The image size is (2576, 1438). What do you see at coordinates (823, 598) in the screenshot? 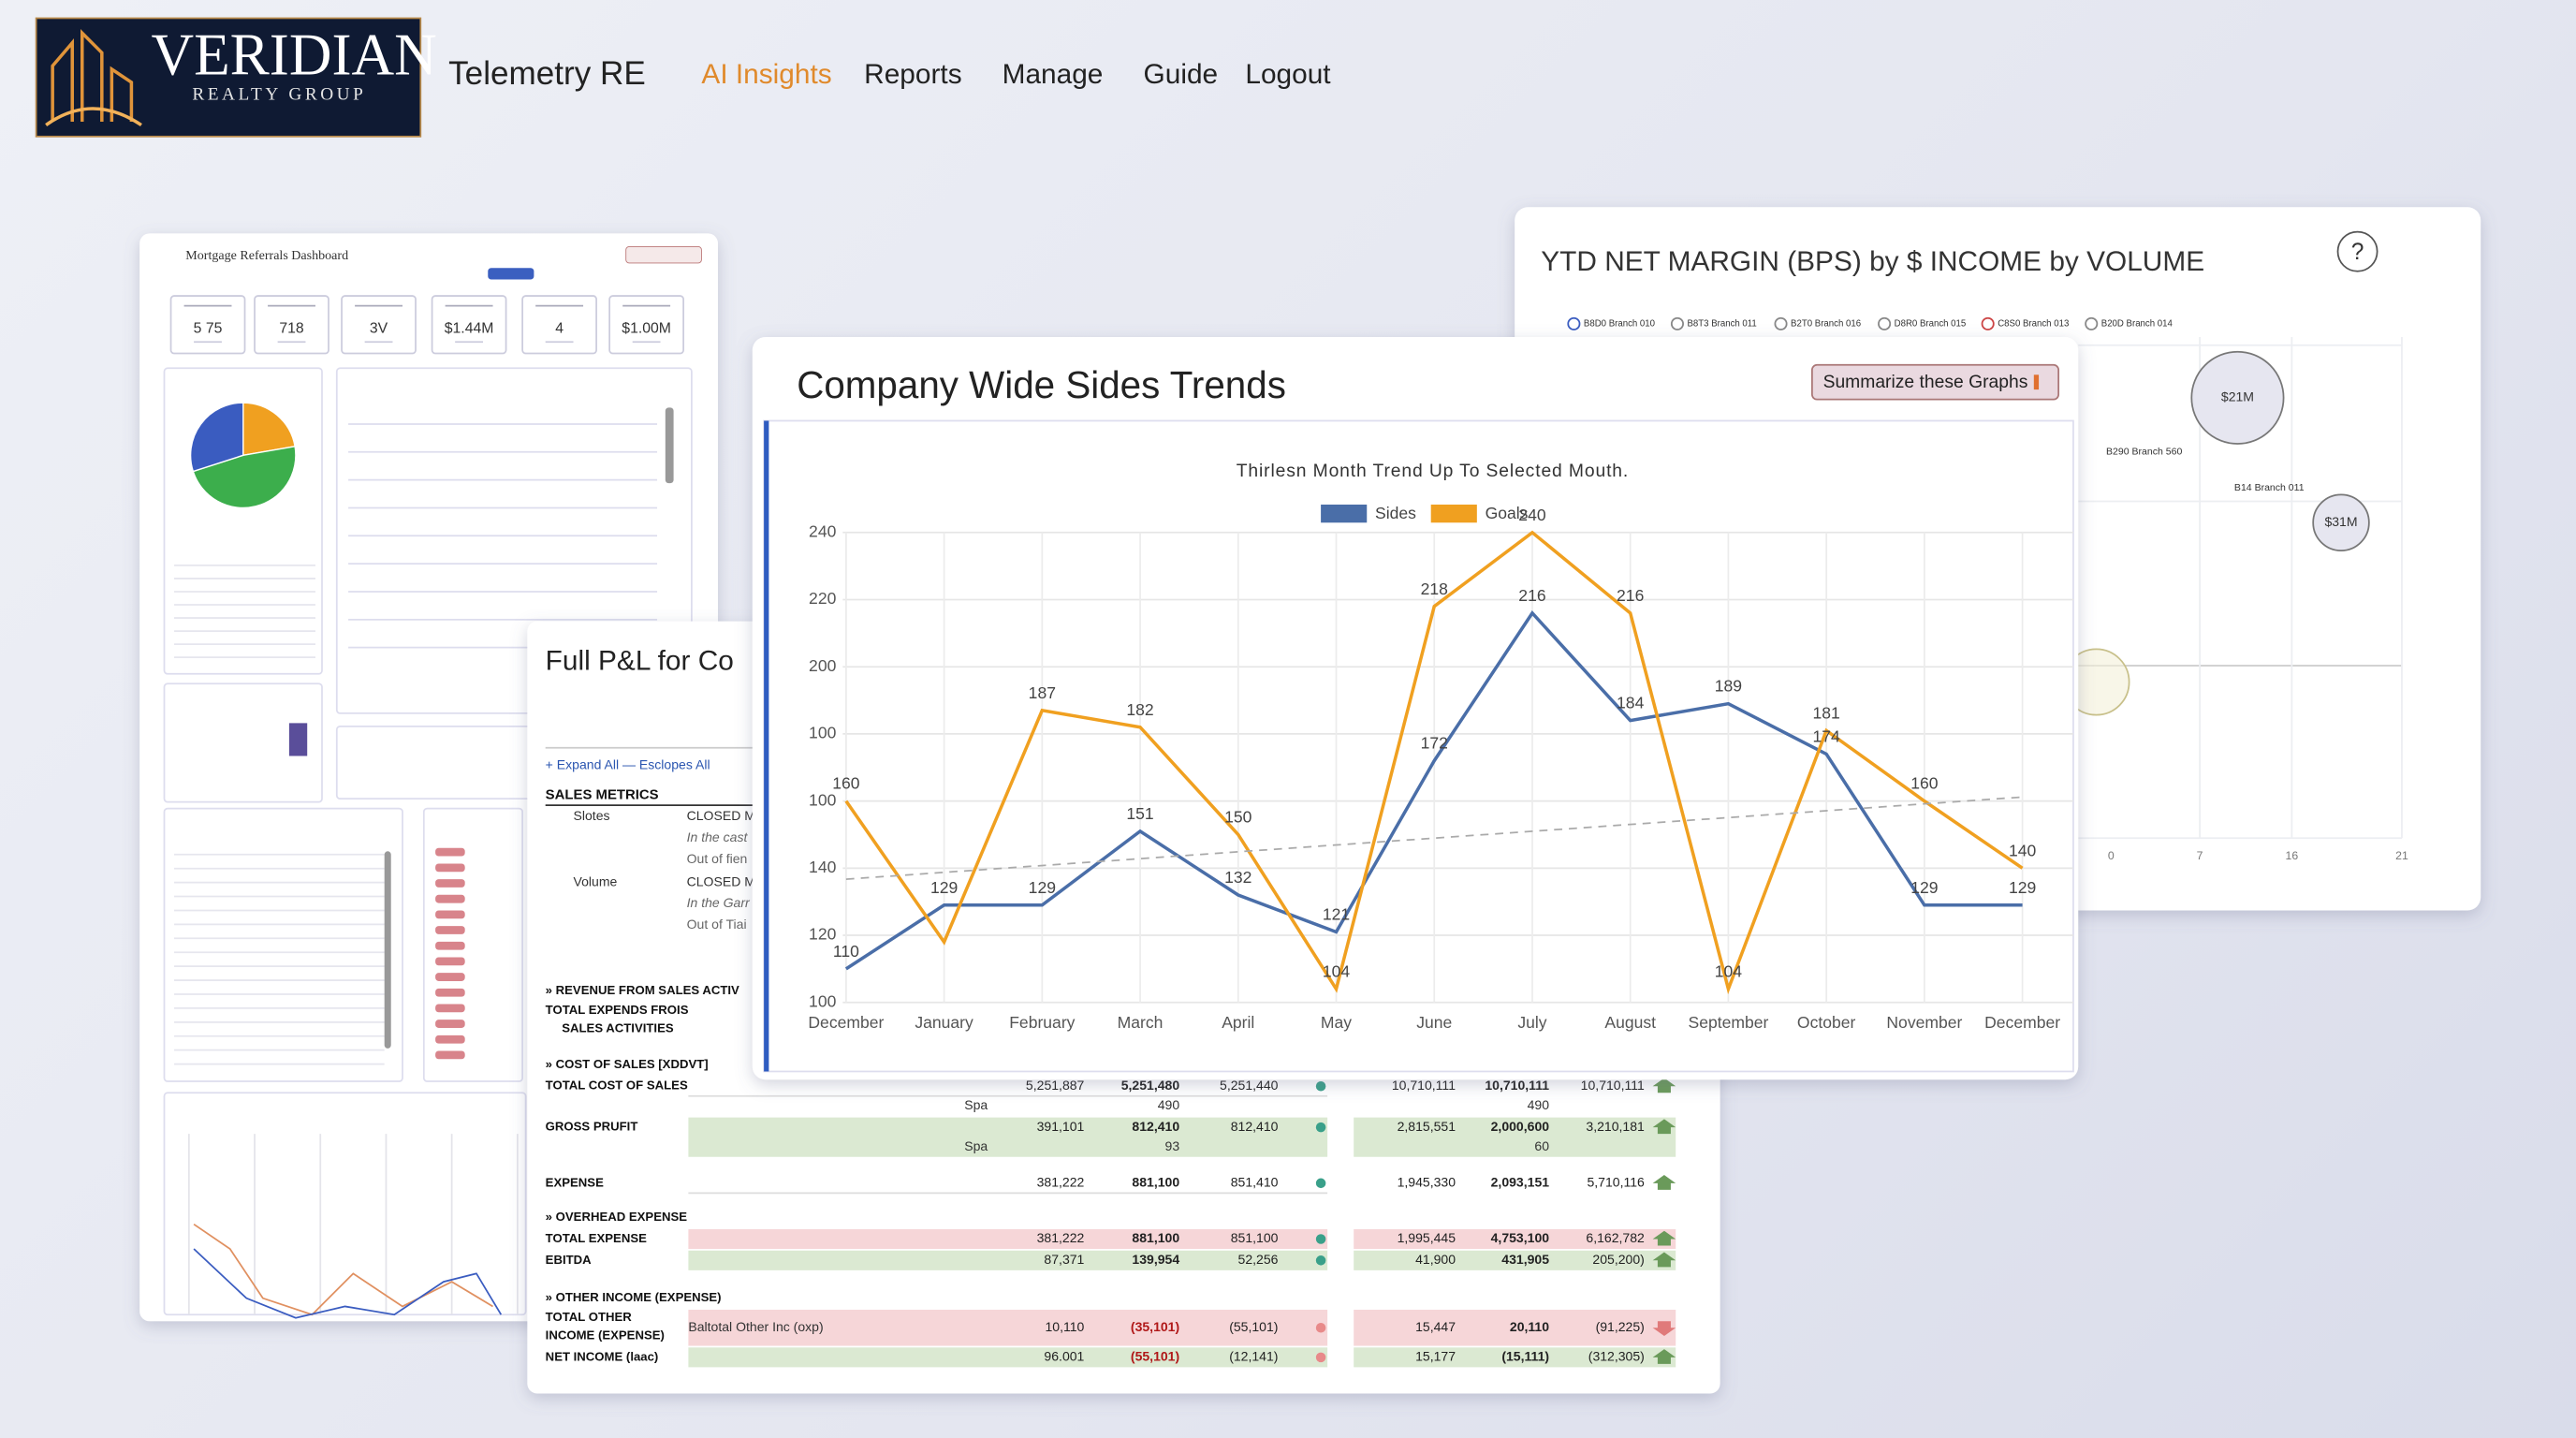
I see `y-tick-label: 220` at bounding box center [823, 598].